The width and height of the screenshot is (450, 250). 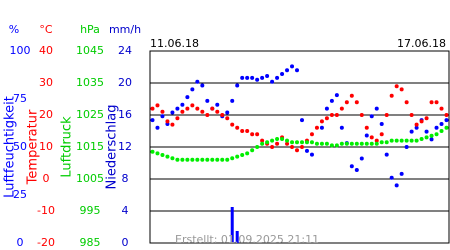 What do you see at coordinates (46, 50) in the screenshot?
I see `y-tick-label: 40` at bounding box center [46, 50].